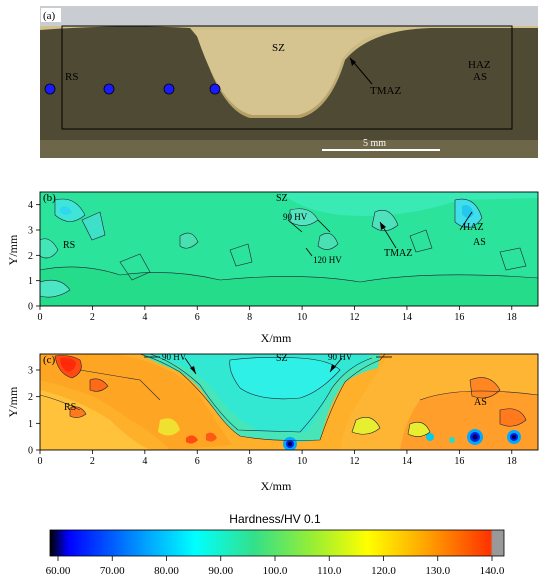  I want to click on colorbar-tick-label: 90.00, so click(220, 571).